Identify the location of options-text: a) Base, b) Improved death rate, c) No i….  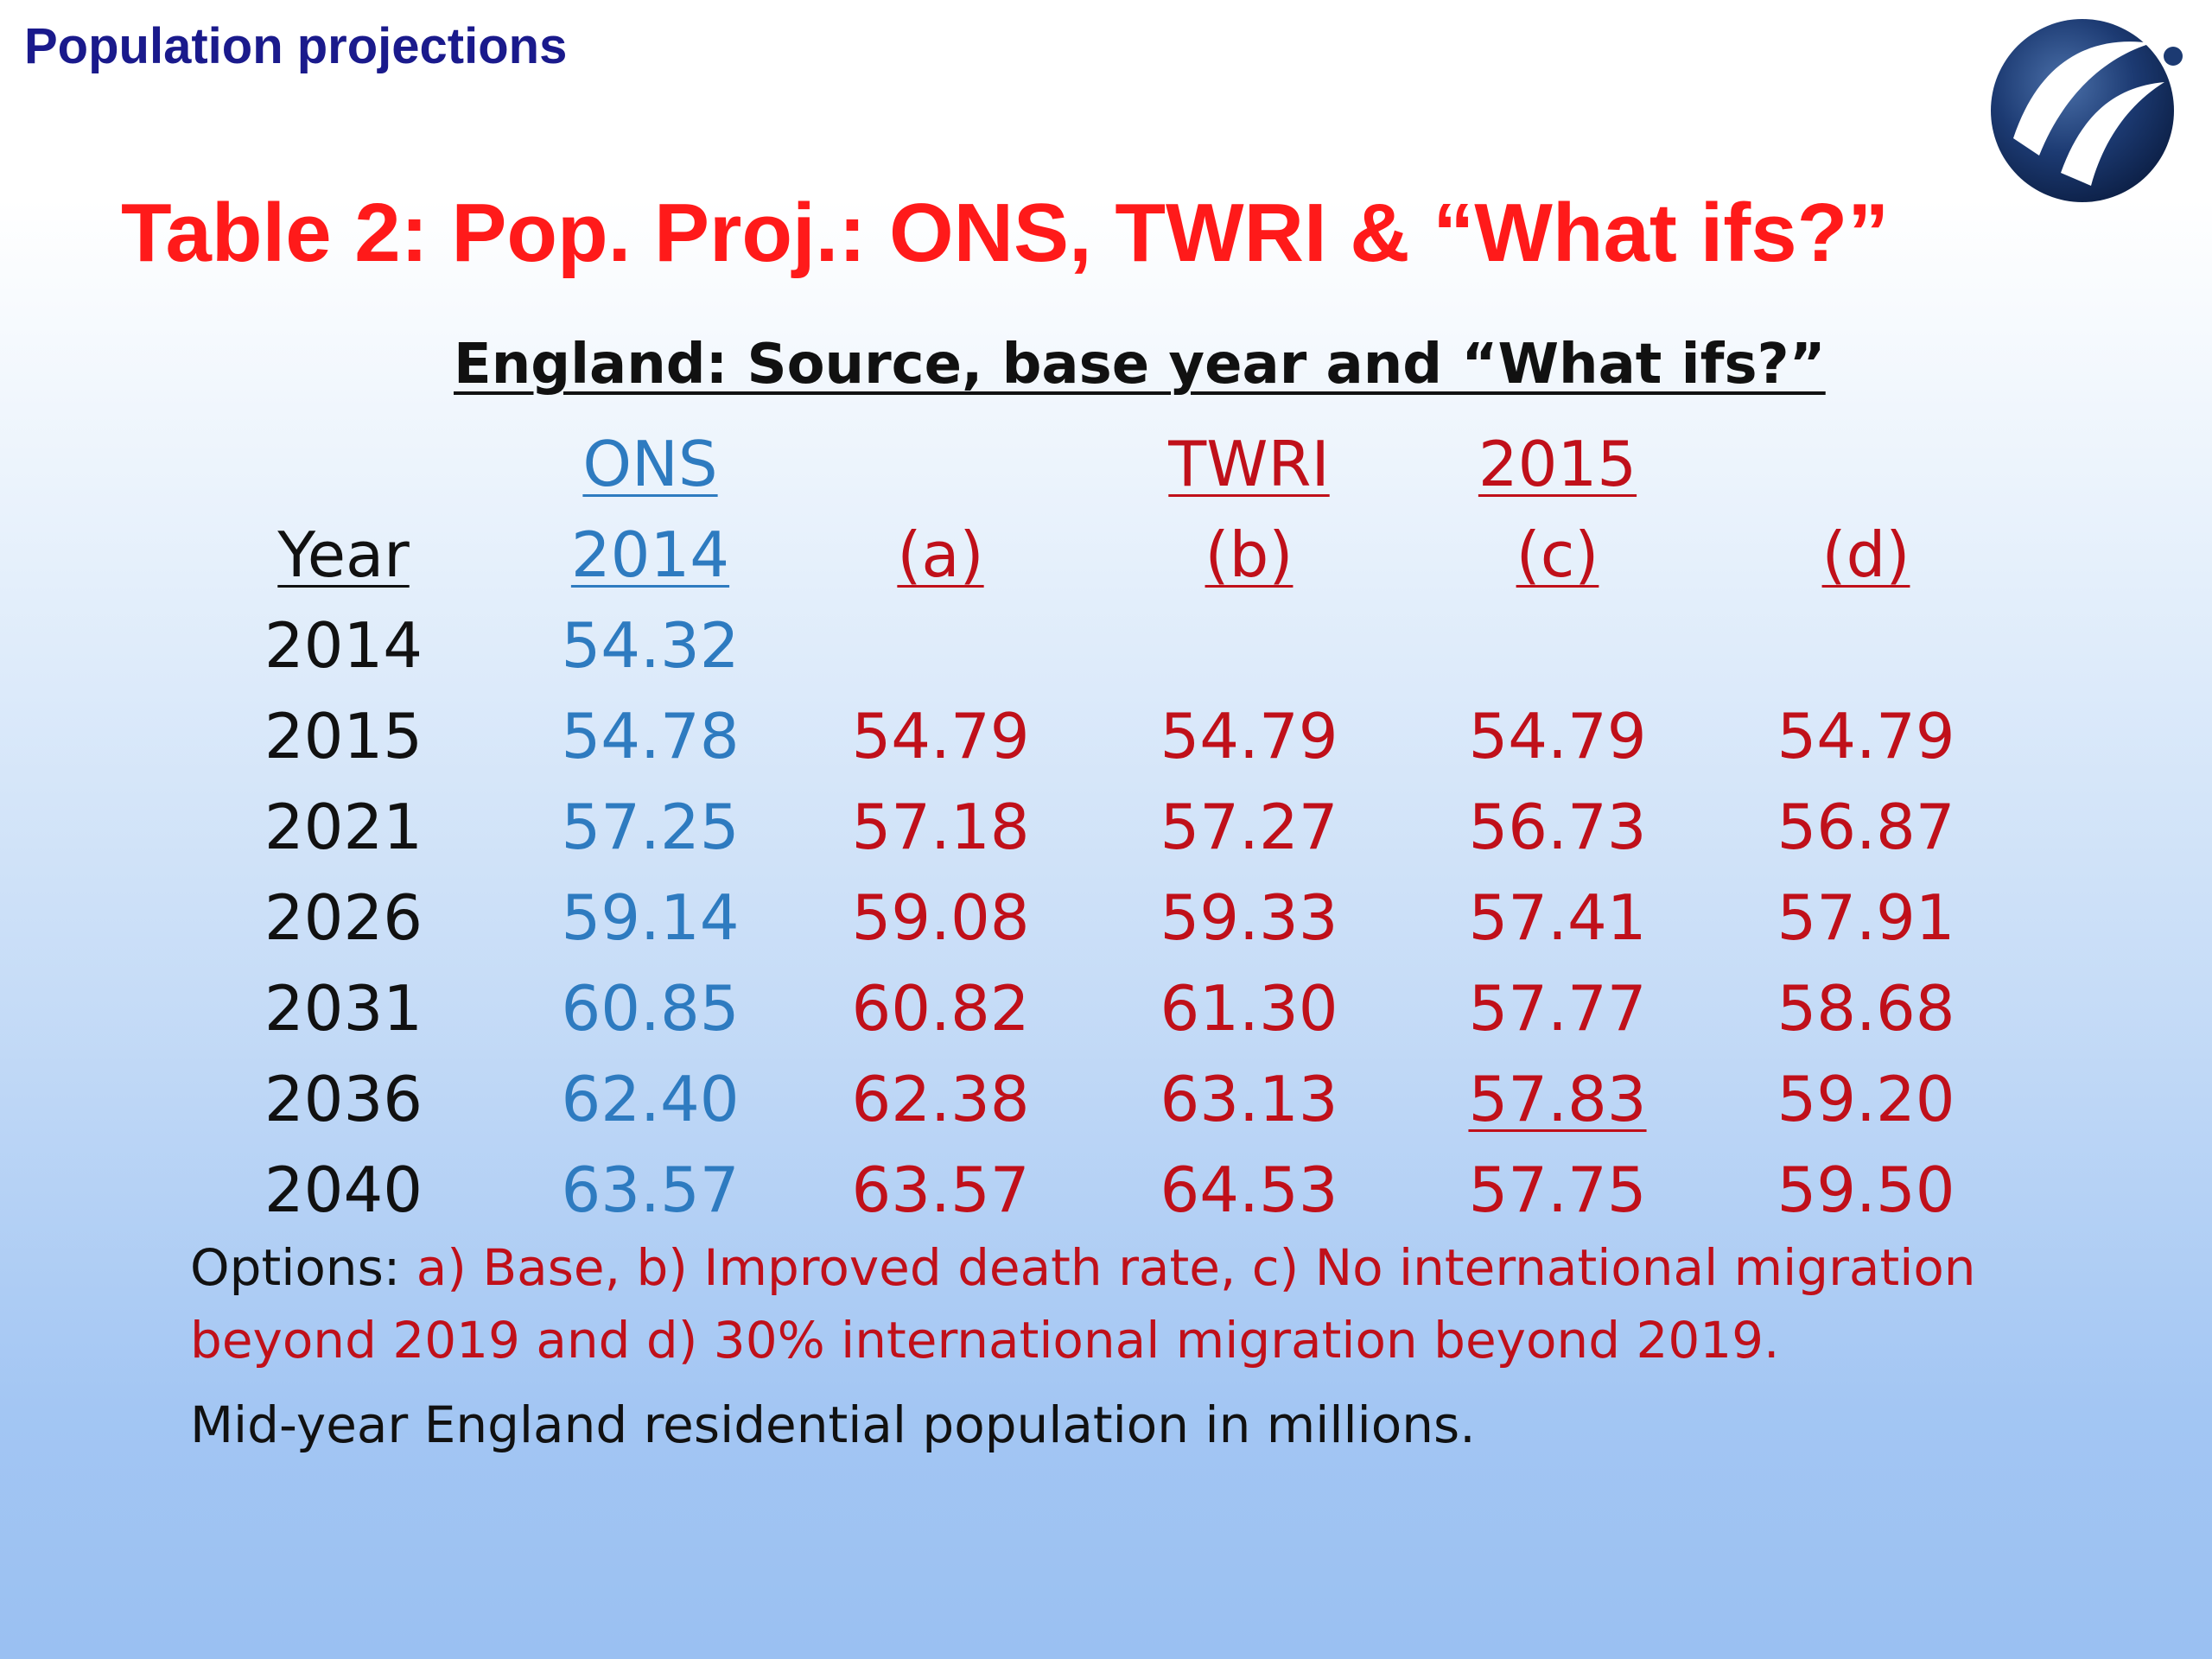
(1083, 1304).